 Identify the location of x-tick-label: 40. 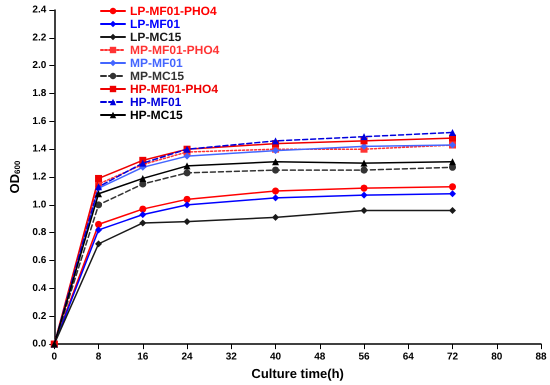
(276, 357).